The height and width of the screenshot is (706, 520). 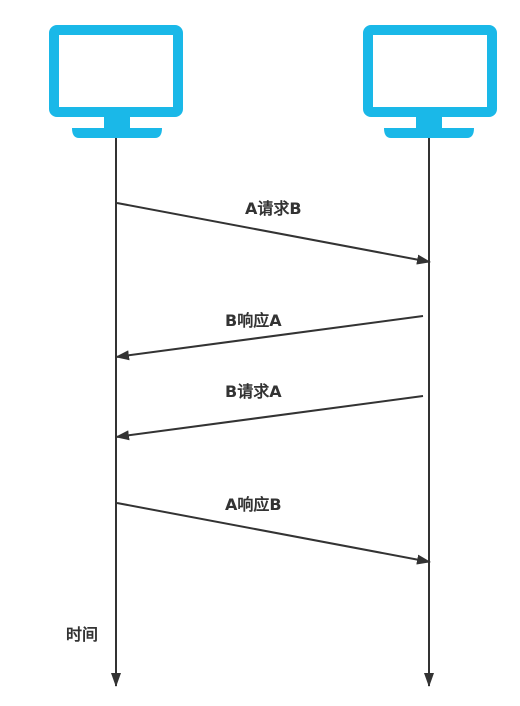 What do you see at coordinates (82, 634) in the screenshot?
I see `time-axis-label: 时间` at bounding box center [82, 634].